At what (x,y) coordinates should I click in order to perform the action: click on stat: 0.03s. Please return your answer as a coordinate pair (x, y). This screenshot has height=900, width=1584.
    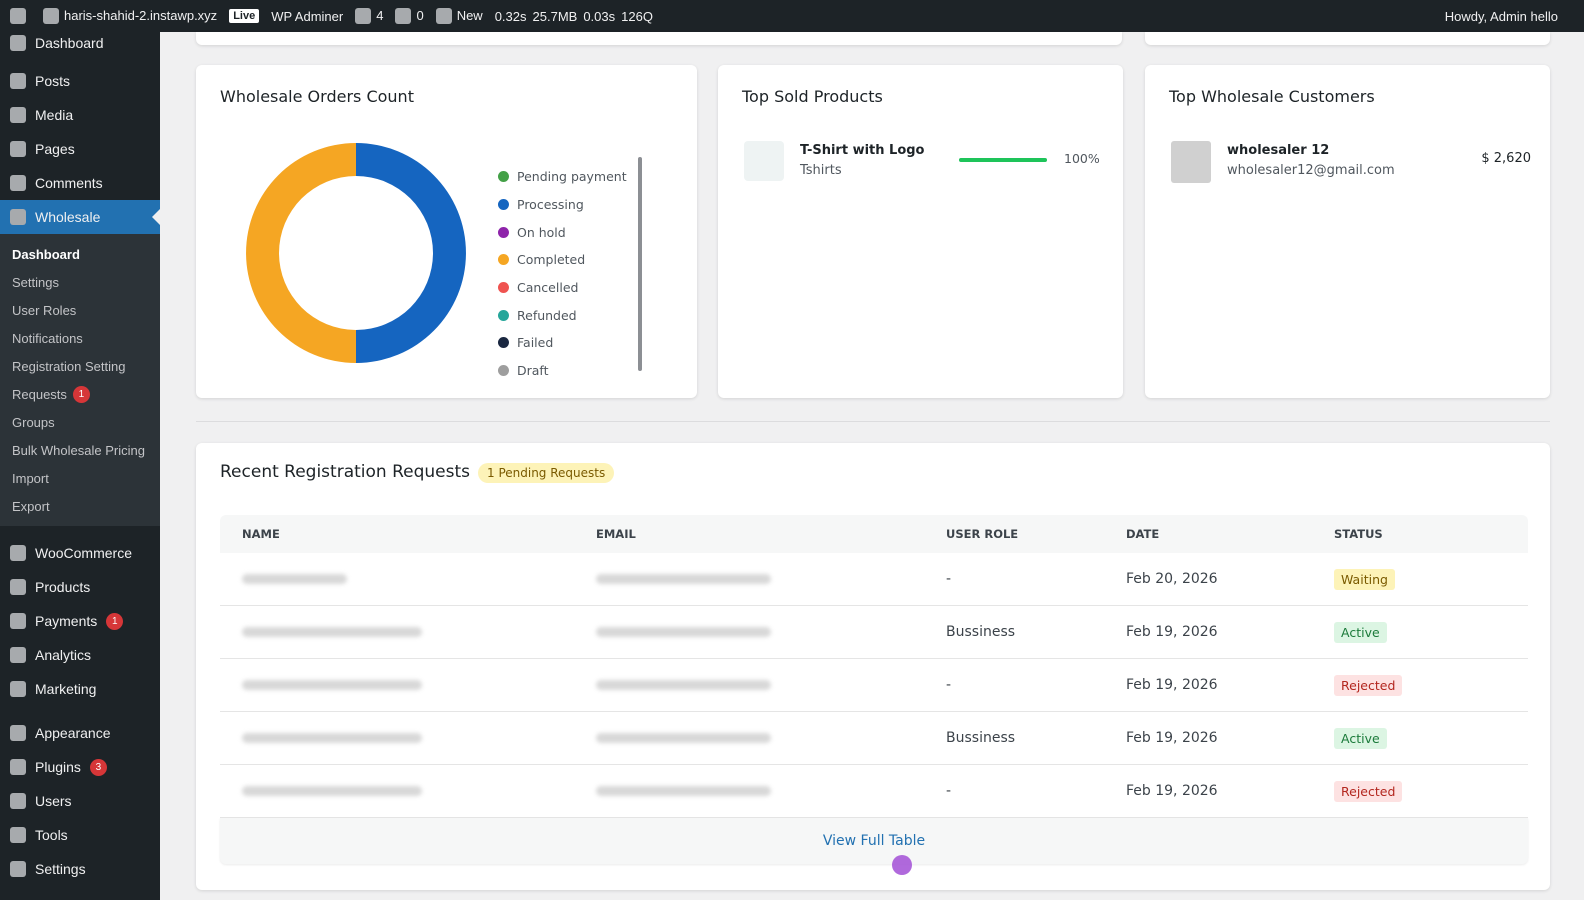
    Looking at the image, I should click on (599, 16).